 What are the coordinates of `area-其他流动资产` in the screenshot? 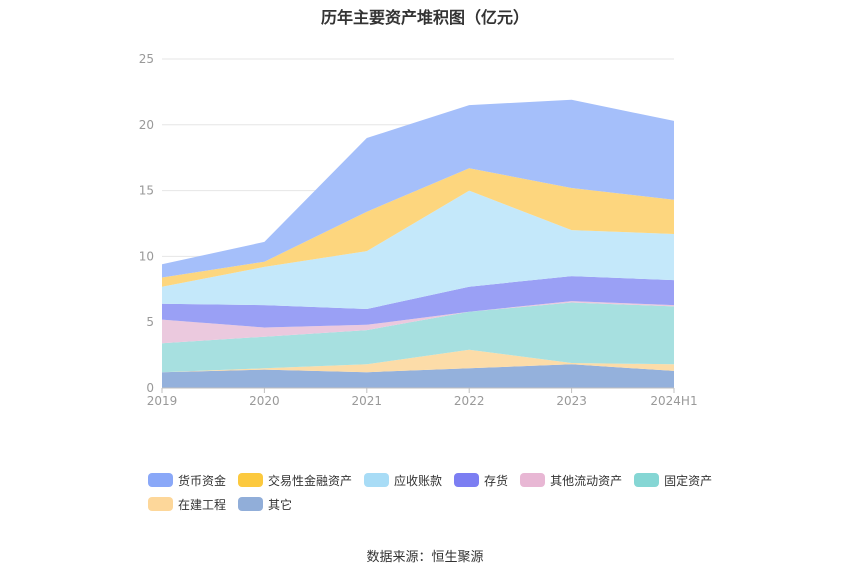 It's located at (418, 322).